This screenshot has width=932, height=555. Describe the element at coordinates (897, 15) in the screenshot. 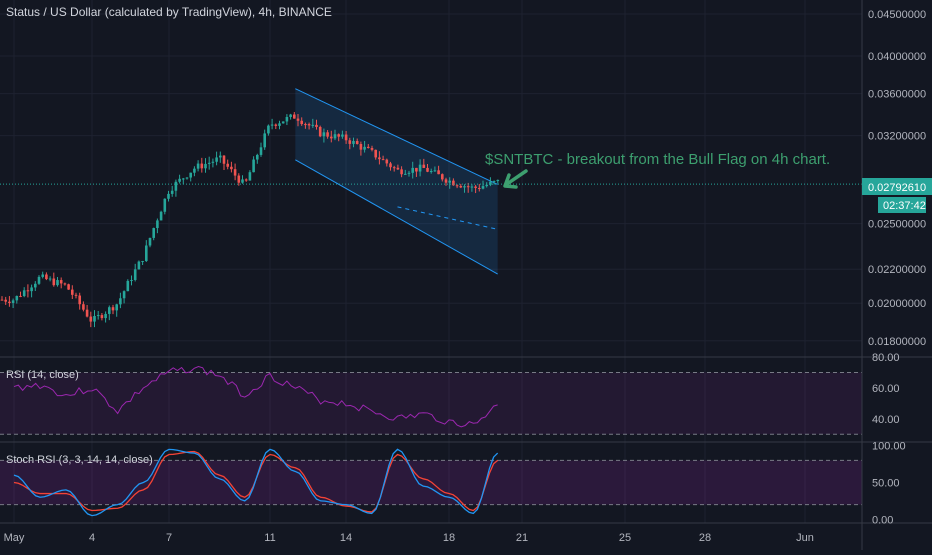

I see `price-tick-label: 0.04500000` at that location.